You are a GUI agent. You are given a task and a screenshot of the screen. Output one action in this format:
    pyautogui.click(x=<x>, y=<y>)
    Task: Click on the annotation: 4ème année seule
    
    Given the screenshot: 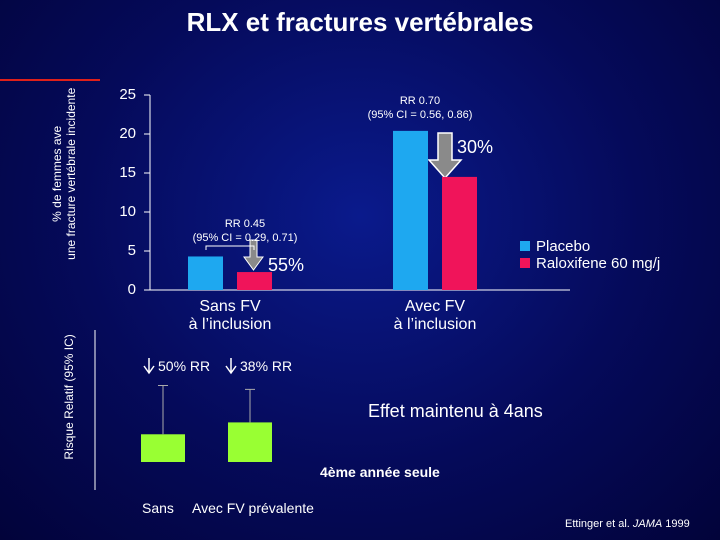 What is the action you would take?
    pyautogui.click(x=380, y=472)
    